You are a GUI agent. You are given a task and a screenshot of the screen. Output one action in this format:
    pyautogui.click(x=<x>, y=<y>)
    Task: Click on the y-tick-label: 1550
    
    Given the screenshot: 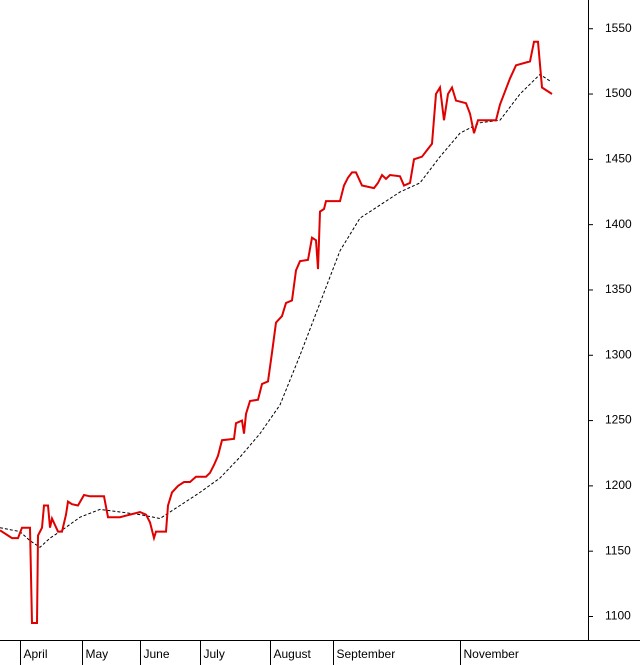 What is the action you would take?
    pyautogui.click(x=618, y=28)
    